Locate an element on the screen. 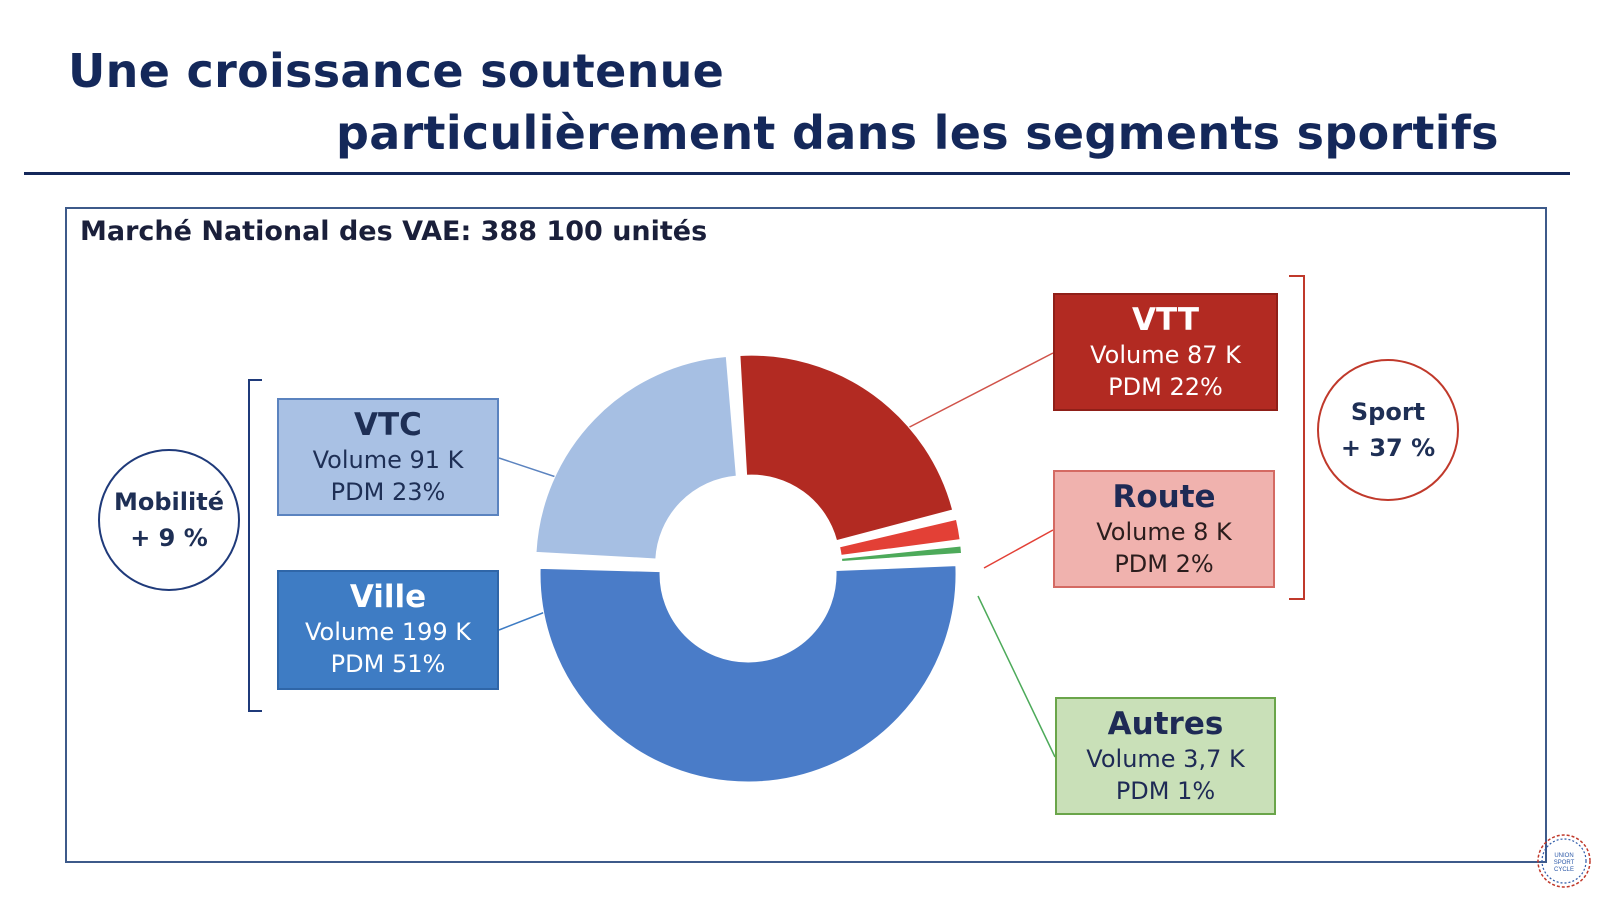 This screenshot has width=1600, height=901. segment-name-autres: Autres is located at coordinates (1165, 724).